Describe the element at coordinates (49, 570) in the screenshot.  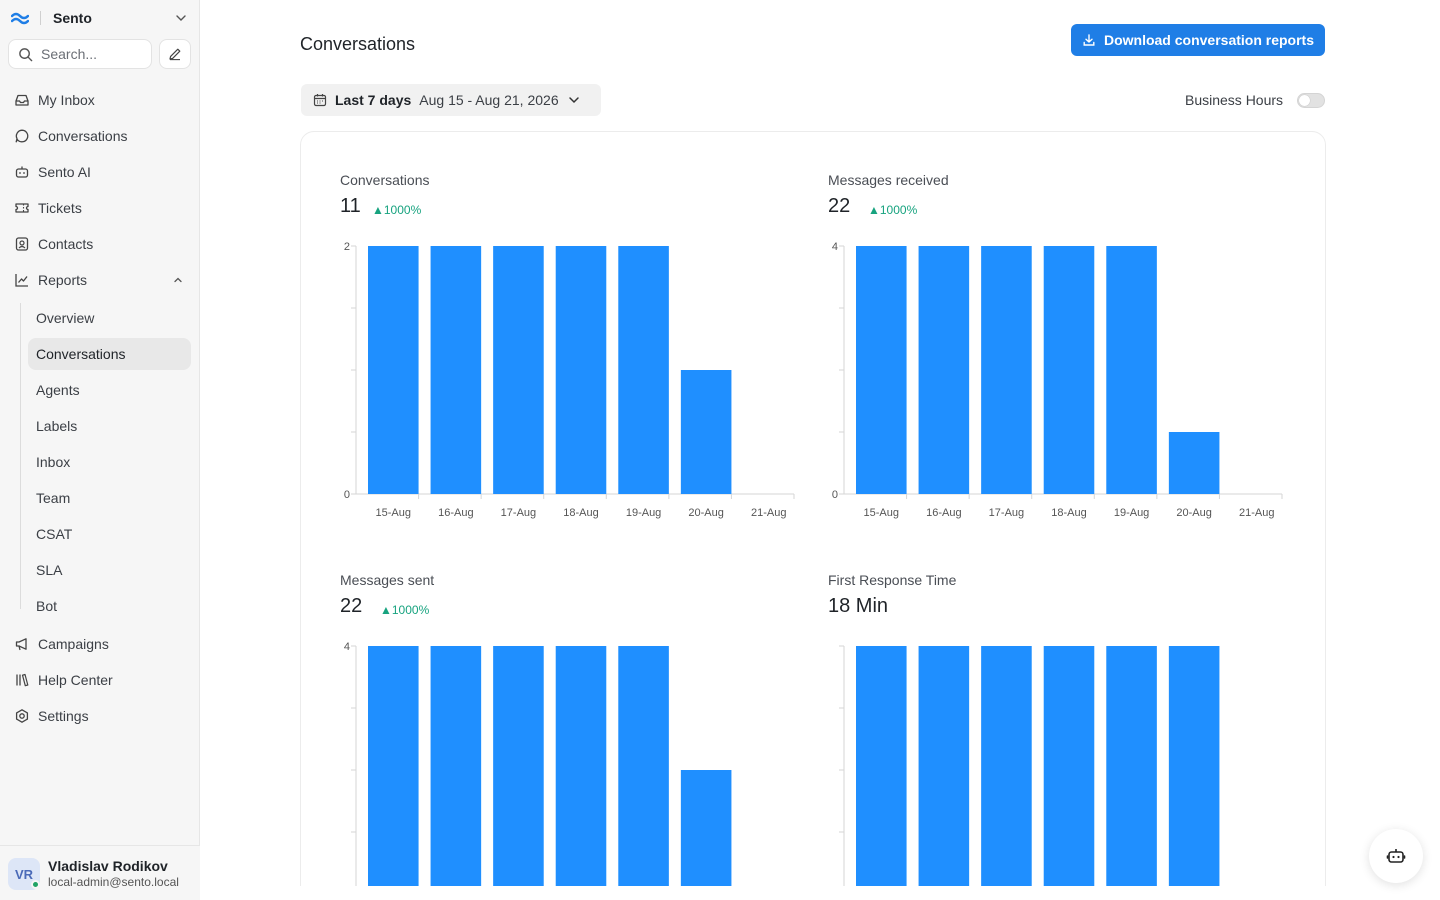
I see `report-nav-label: SLA` at that location.